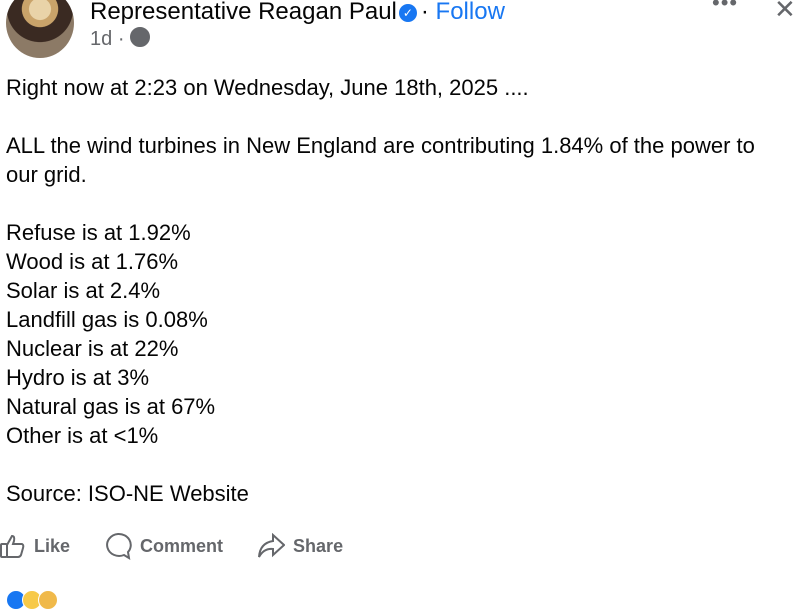  I want to click on author-name: Representative Reagan Paul, so click(243, 12).